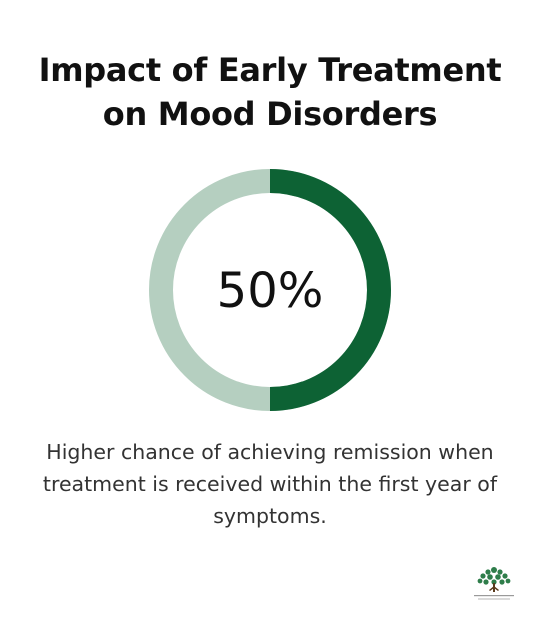 This screenshot has height=625, width=540. I want to click on caption-line-3: symptoms., so click(270, 516).